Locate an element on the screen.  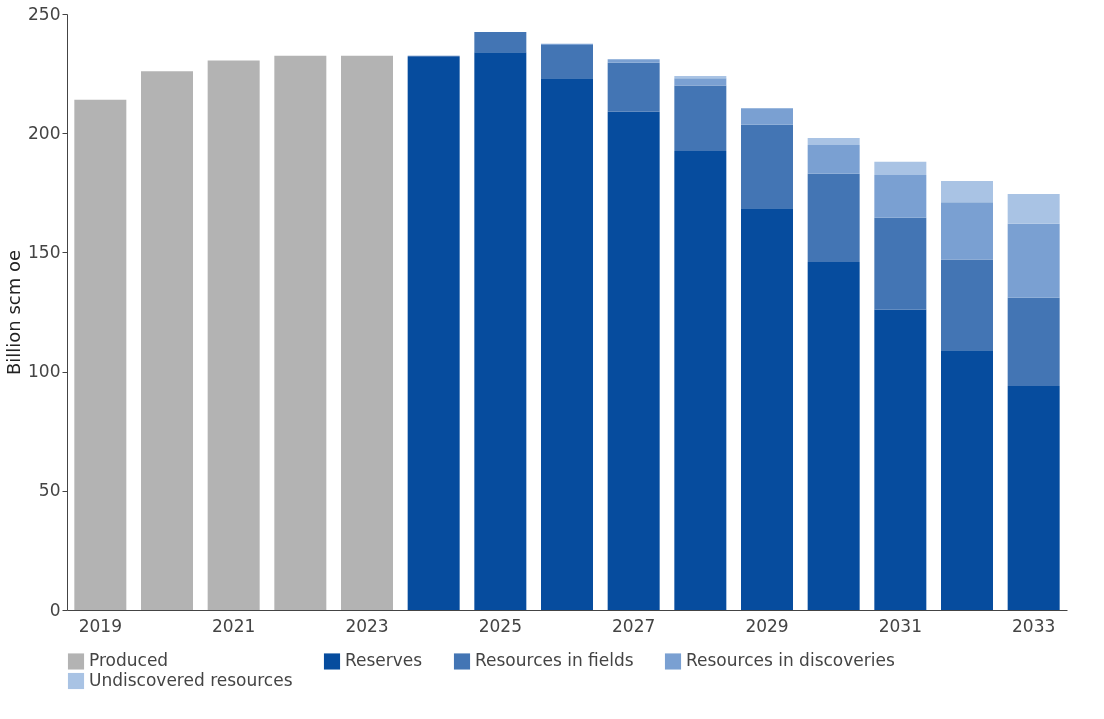
y-tick-label: 150 is located at coordinates (44, 251).